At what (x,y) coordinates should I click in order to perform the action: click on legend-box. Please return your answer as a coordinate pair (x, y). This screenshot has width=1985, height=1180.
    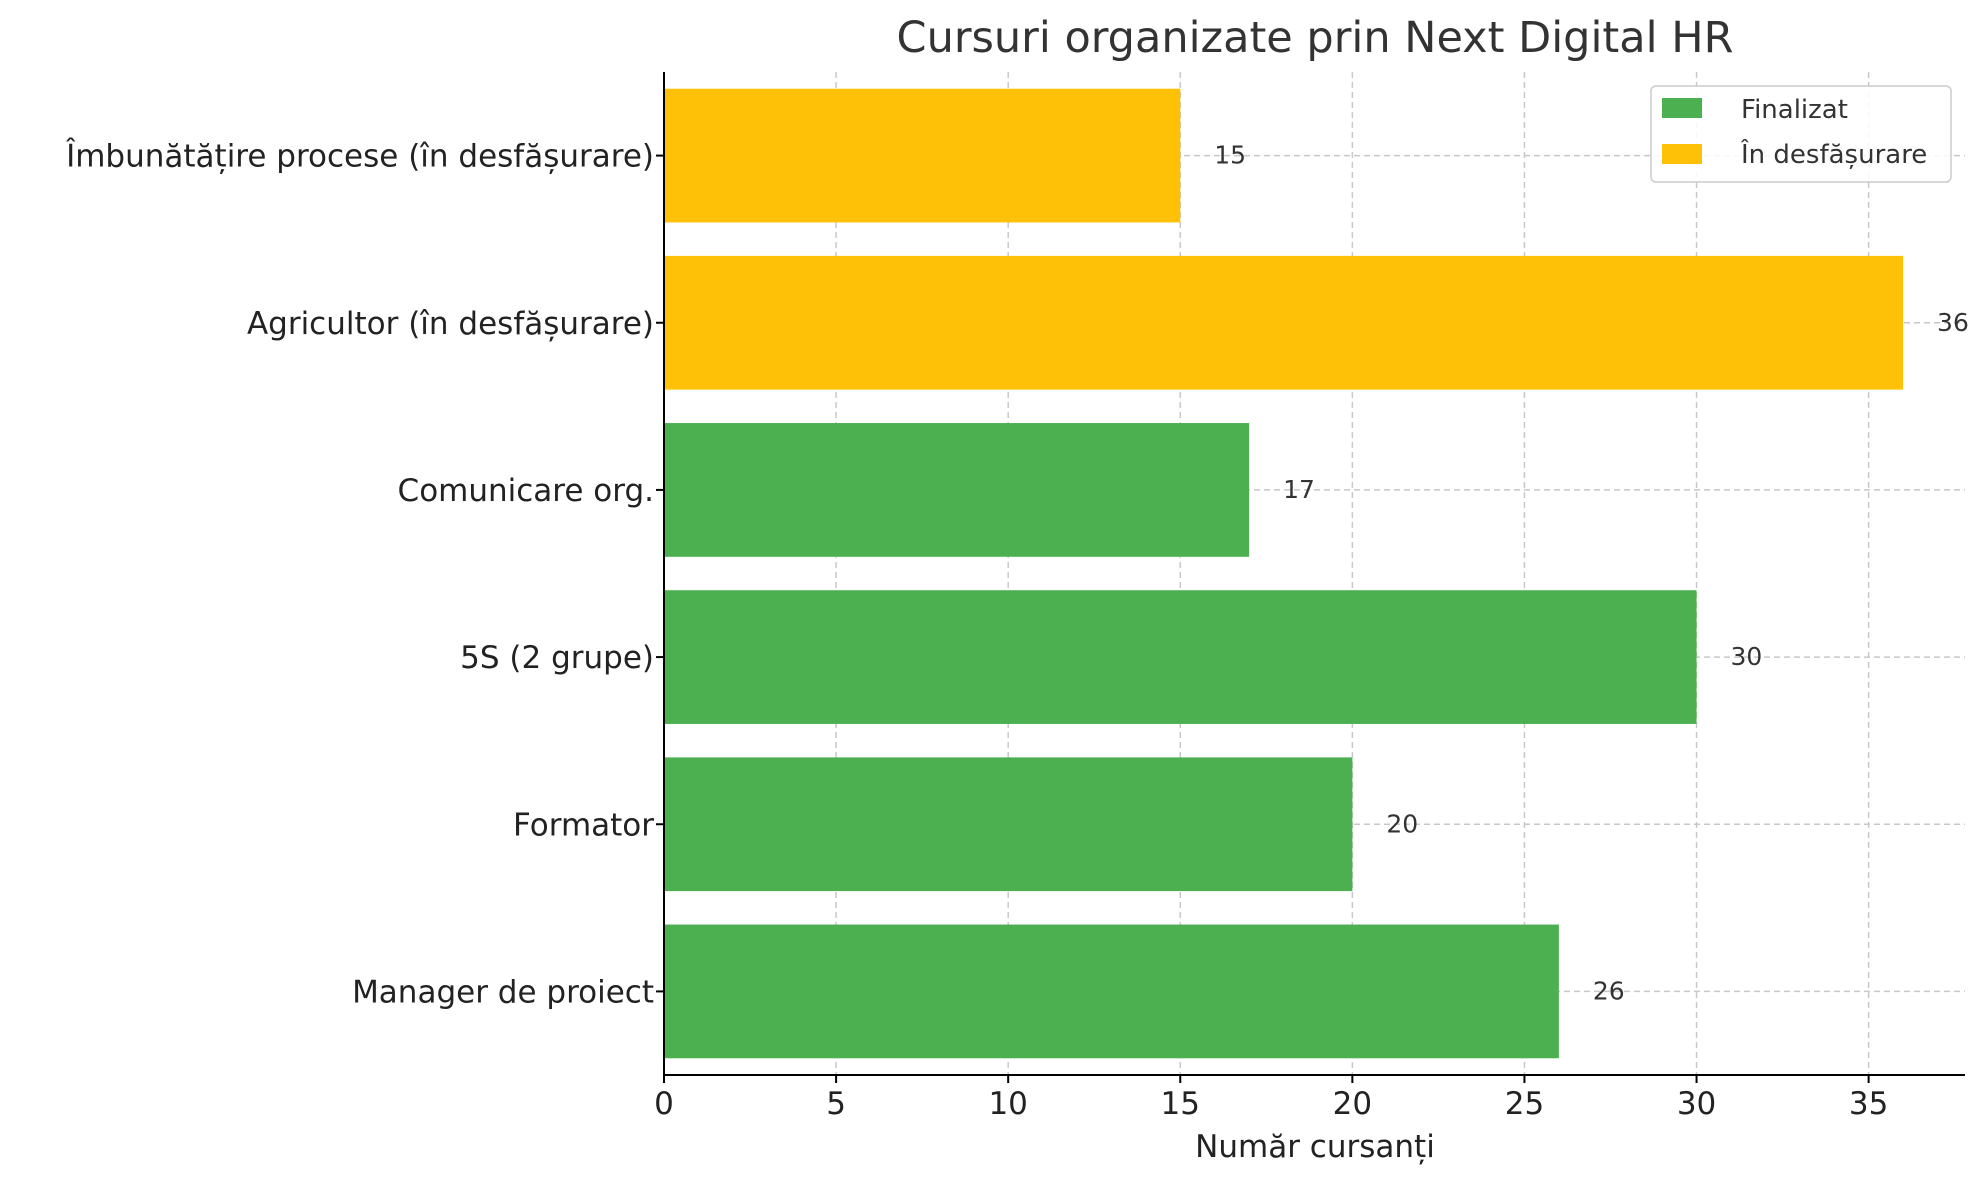
    Looking at the image, I should click on (1801, 134).